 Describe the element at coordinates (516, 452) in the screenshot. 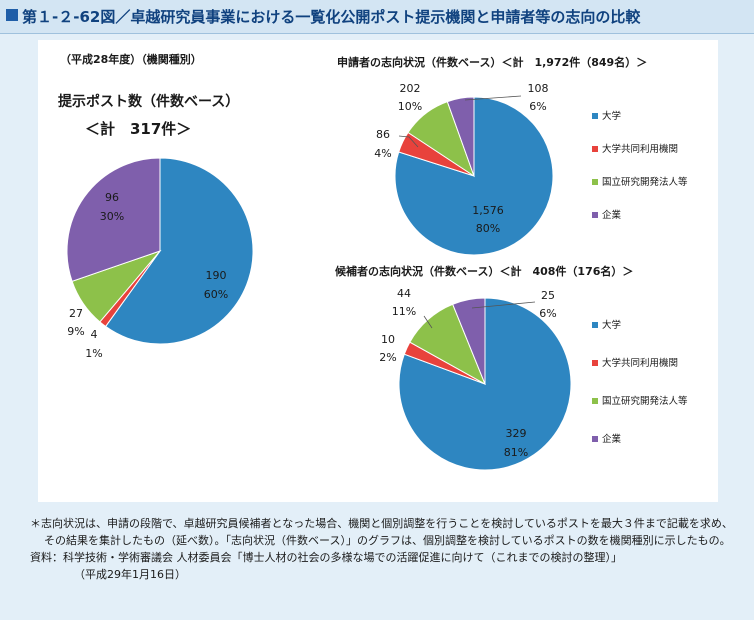

I see `chart3-label-university-pct: 81%` at that location.